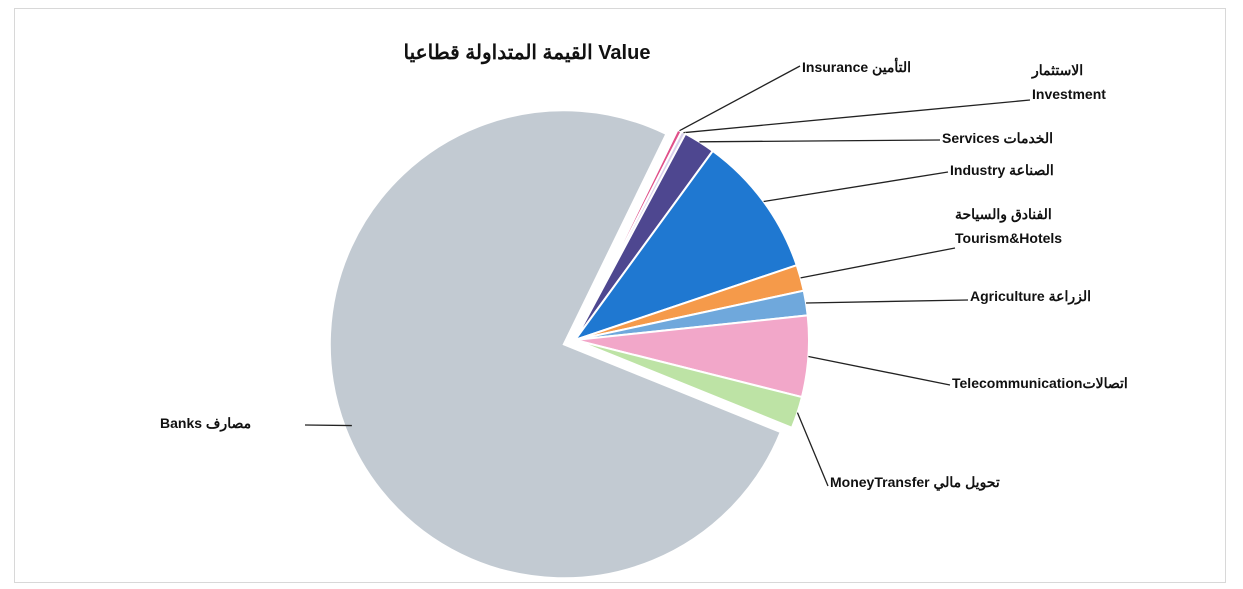  What do you see at coordinates (915, 482) in the screenshot?
I see `slice-label: MoneyTransfer تحويل مالي` at bounding box center [915, 482].